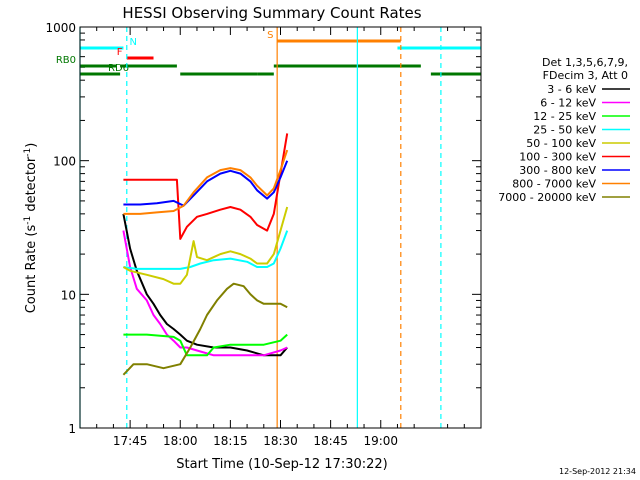 The width and height of the screenshot is (640, 480). Describe the element at coordinates (554, 184) in the screenshot. I see `legend-entry-label: 800 - 7000 keV` at that location.